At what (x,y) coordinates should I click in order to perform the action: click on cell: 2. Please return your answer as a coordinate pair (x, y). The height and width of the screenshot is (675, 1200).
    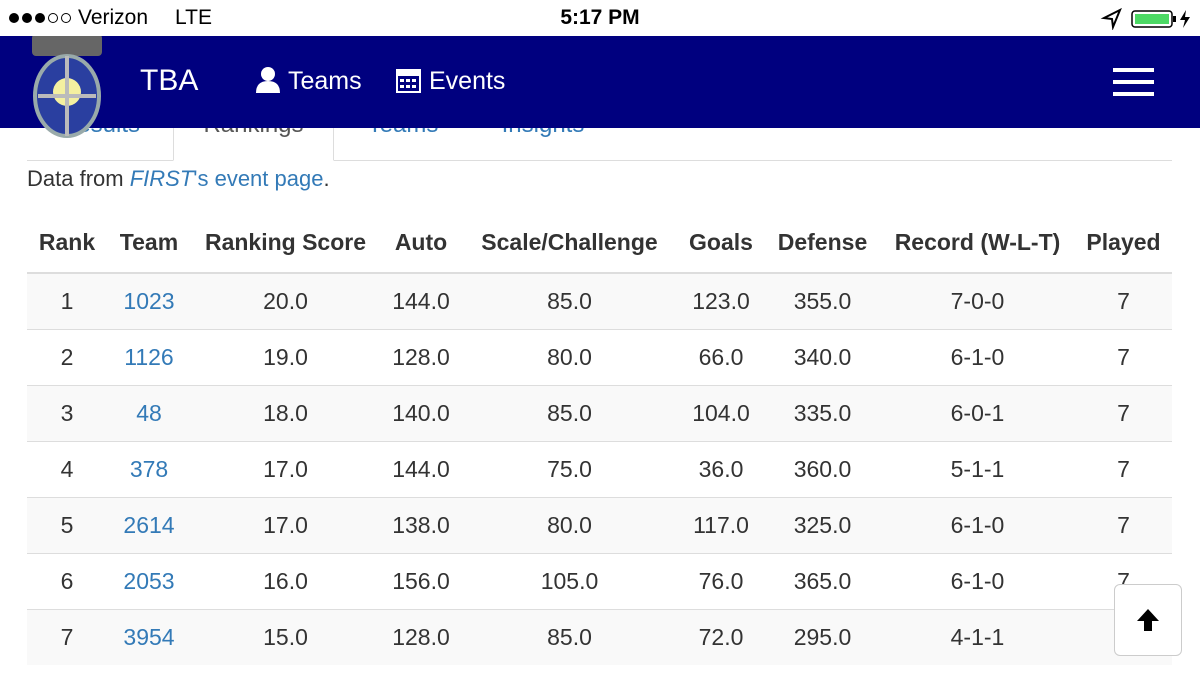
    Looking at the image, I should click on (67, 357).